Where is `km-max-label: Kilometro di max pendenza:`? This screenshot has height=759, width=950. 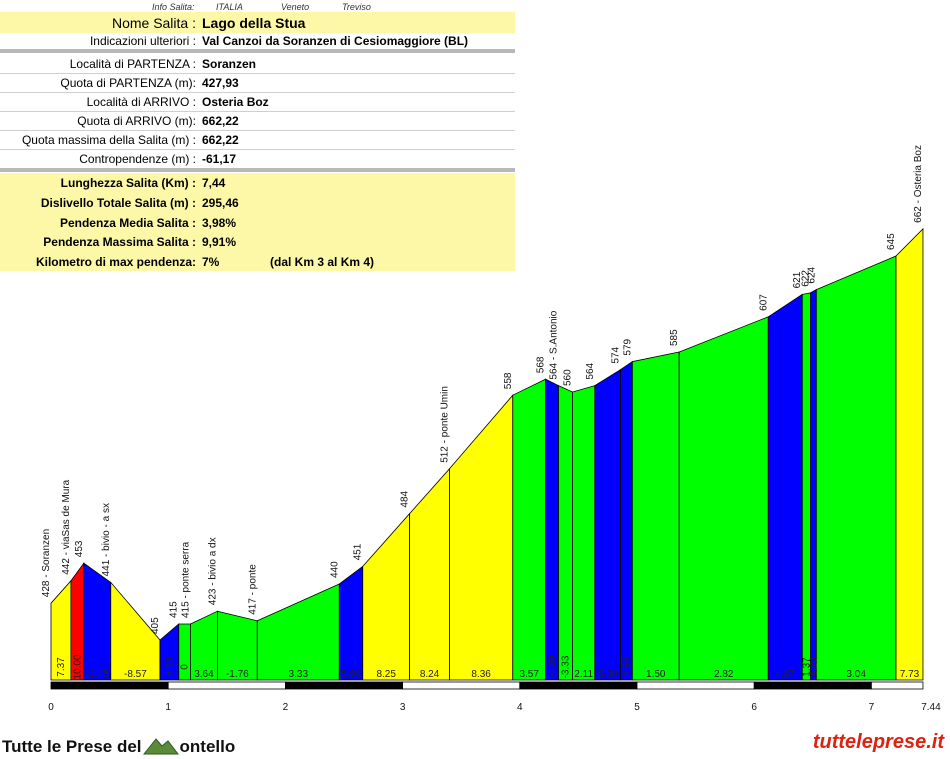 km-max-label: Kilometro di max pendenza: is located at coordinates (115, 261).